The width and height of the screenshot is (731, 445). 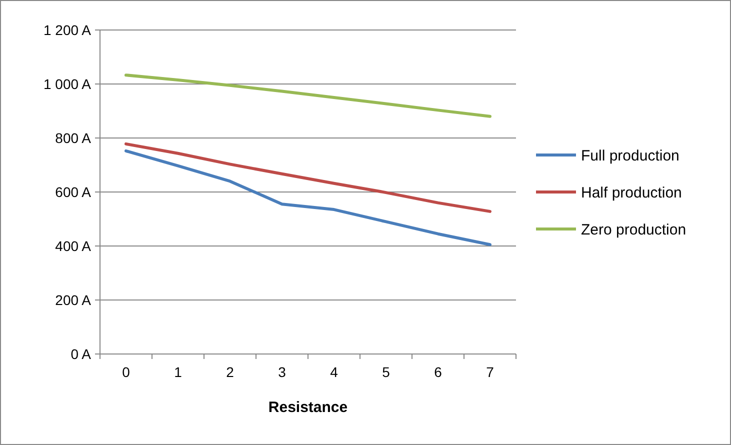 I want to click on legend-label: Half production, so click(x=631, y=193).